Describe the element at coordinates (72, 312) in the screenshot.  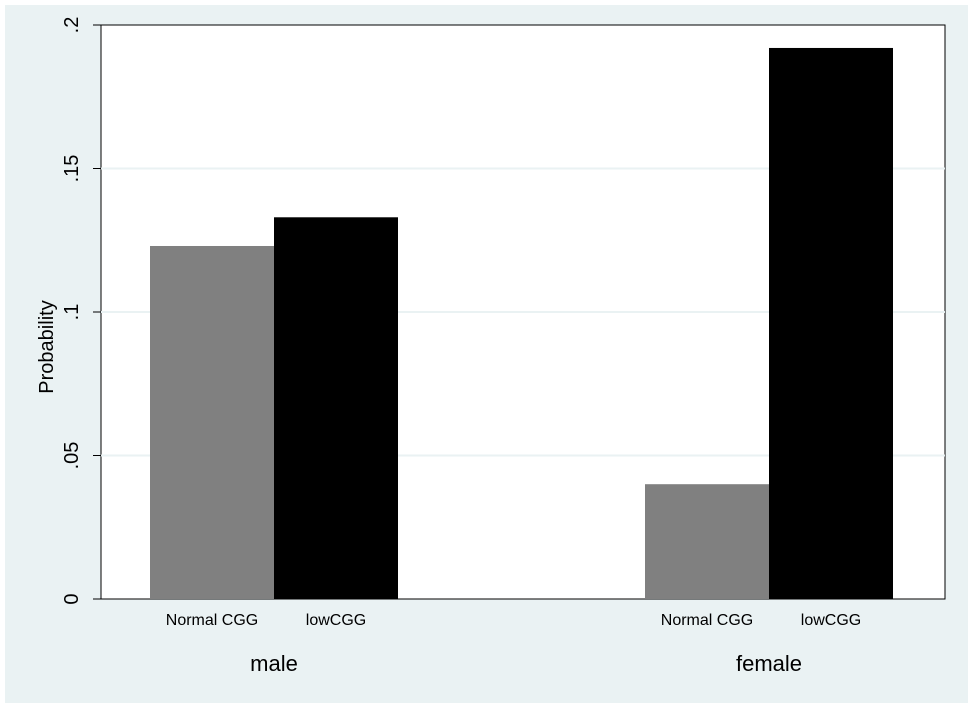
I see `y-tick-label: .1` at that location.